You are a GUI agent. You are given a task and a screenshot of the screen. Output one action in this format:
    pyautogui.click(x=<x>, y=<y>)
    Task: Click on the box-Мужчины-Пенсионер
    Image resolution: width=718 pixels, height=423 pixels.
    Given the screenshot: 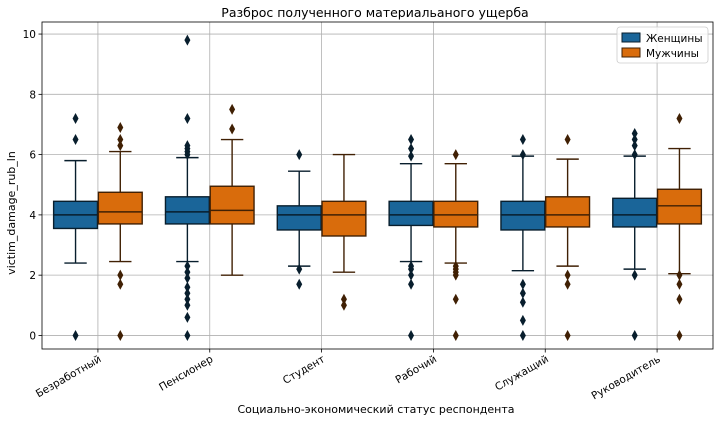 What is the action you would take?
    pyautogui.click(x=232, y=189)
    